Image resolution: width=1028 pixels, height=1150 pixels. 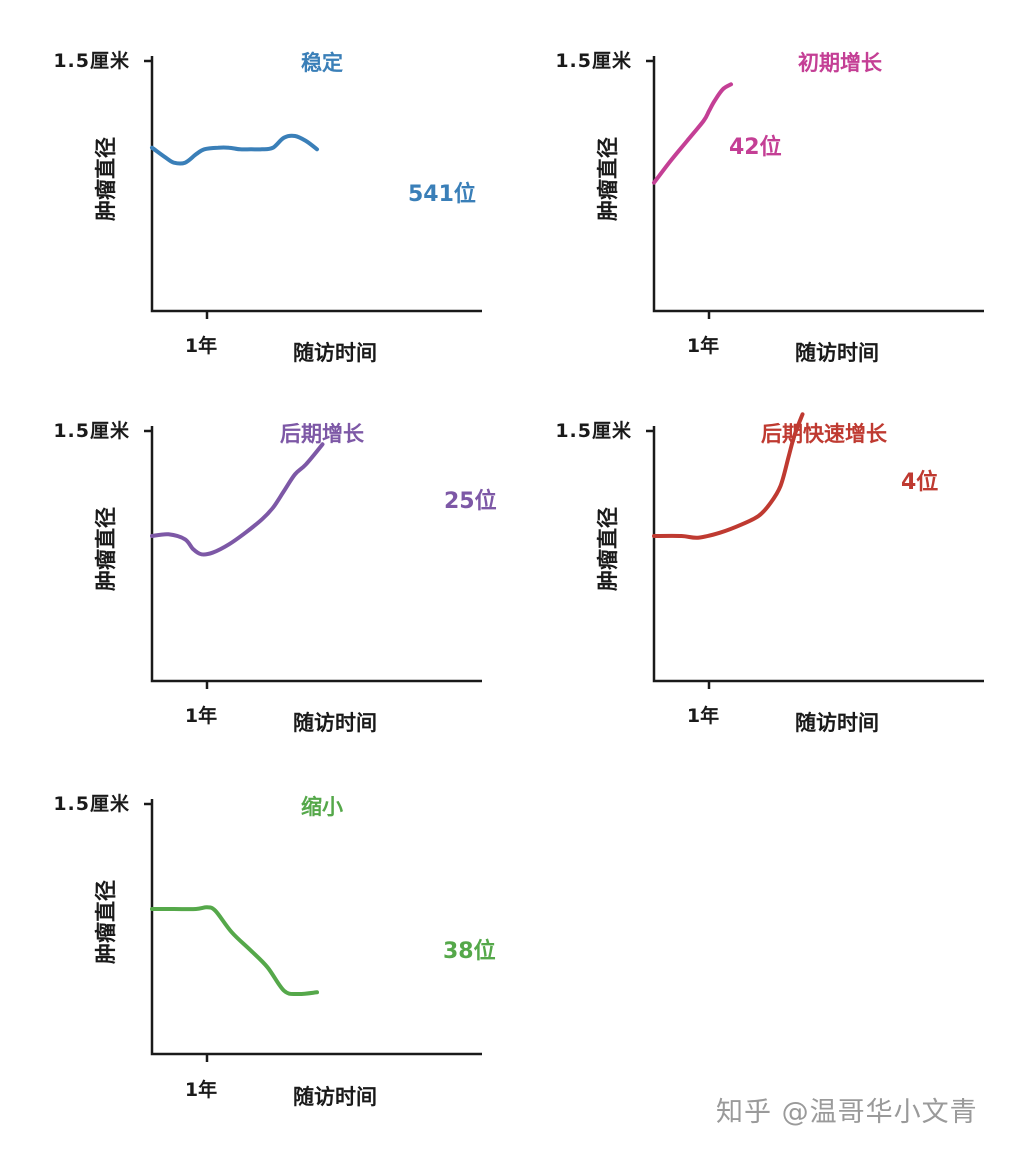 I want to click on panel-title: 后期增长, so click(x=322, y=434).